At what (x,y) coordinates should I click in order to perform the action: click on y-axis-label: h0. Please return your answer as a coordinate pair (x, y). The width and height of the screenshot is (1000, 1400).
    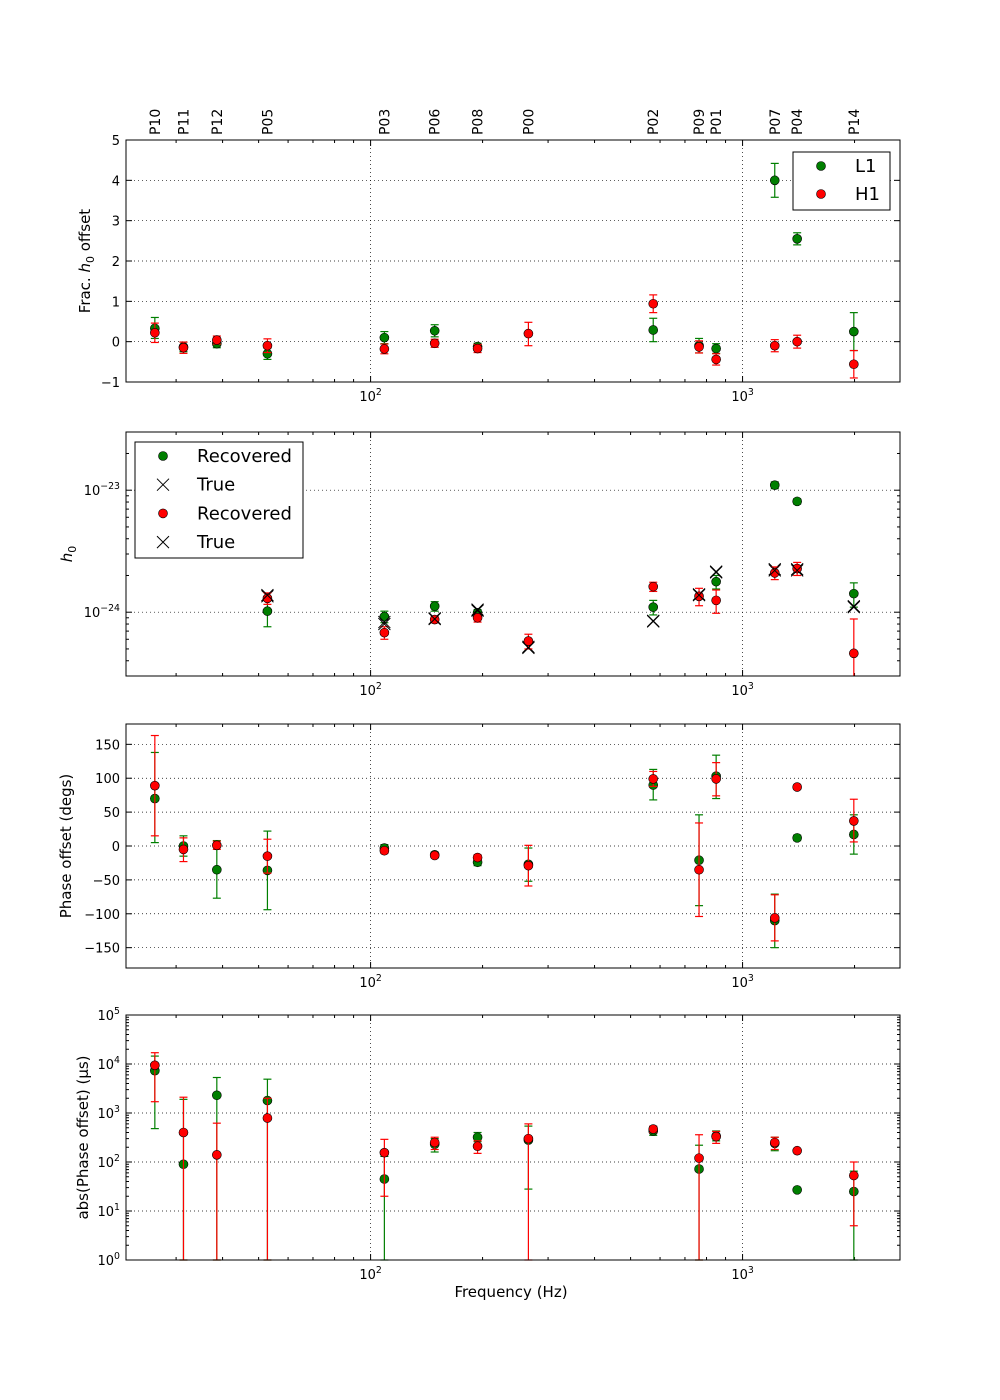
    Looking at the image, I should click on (68, 554).